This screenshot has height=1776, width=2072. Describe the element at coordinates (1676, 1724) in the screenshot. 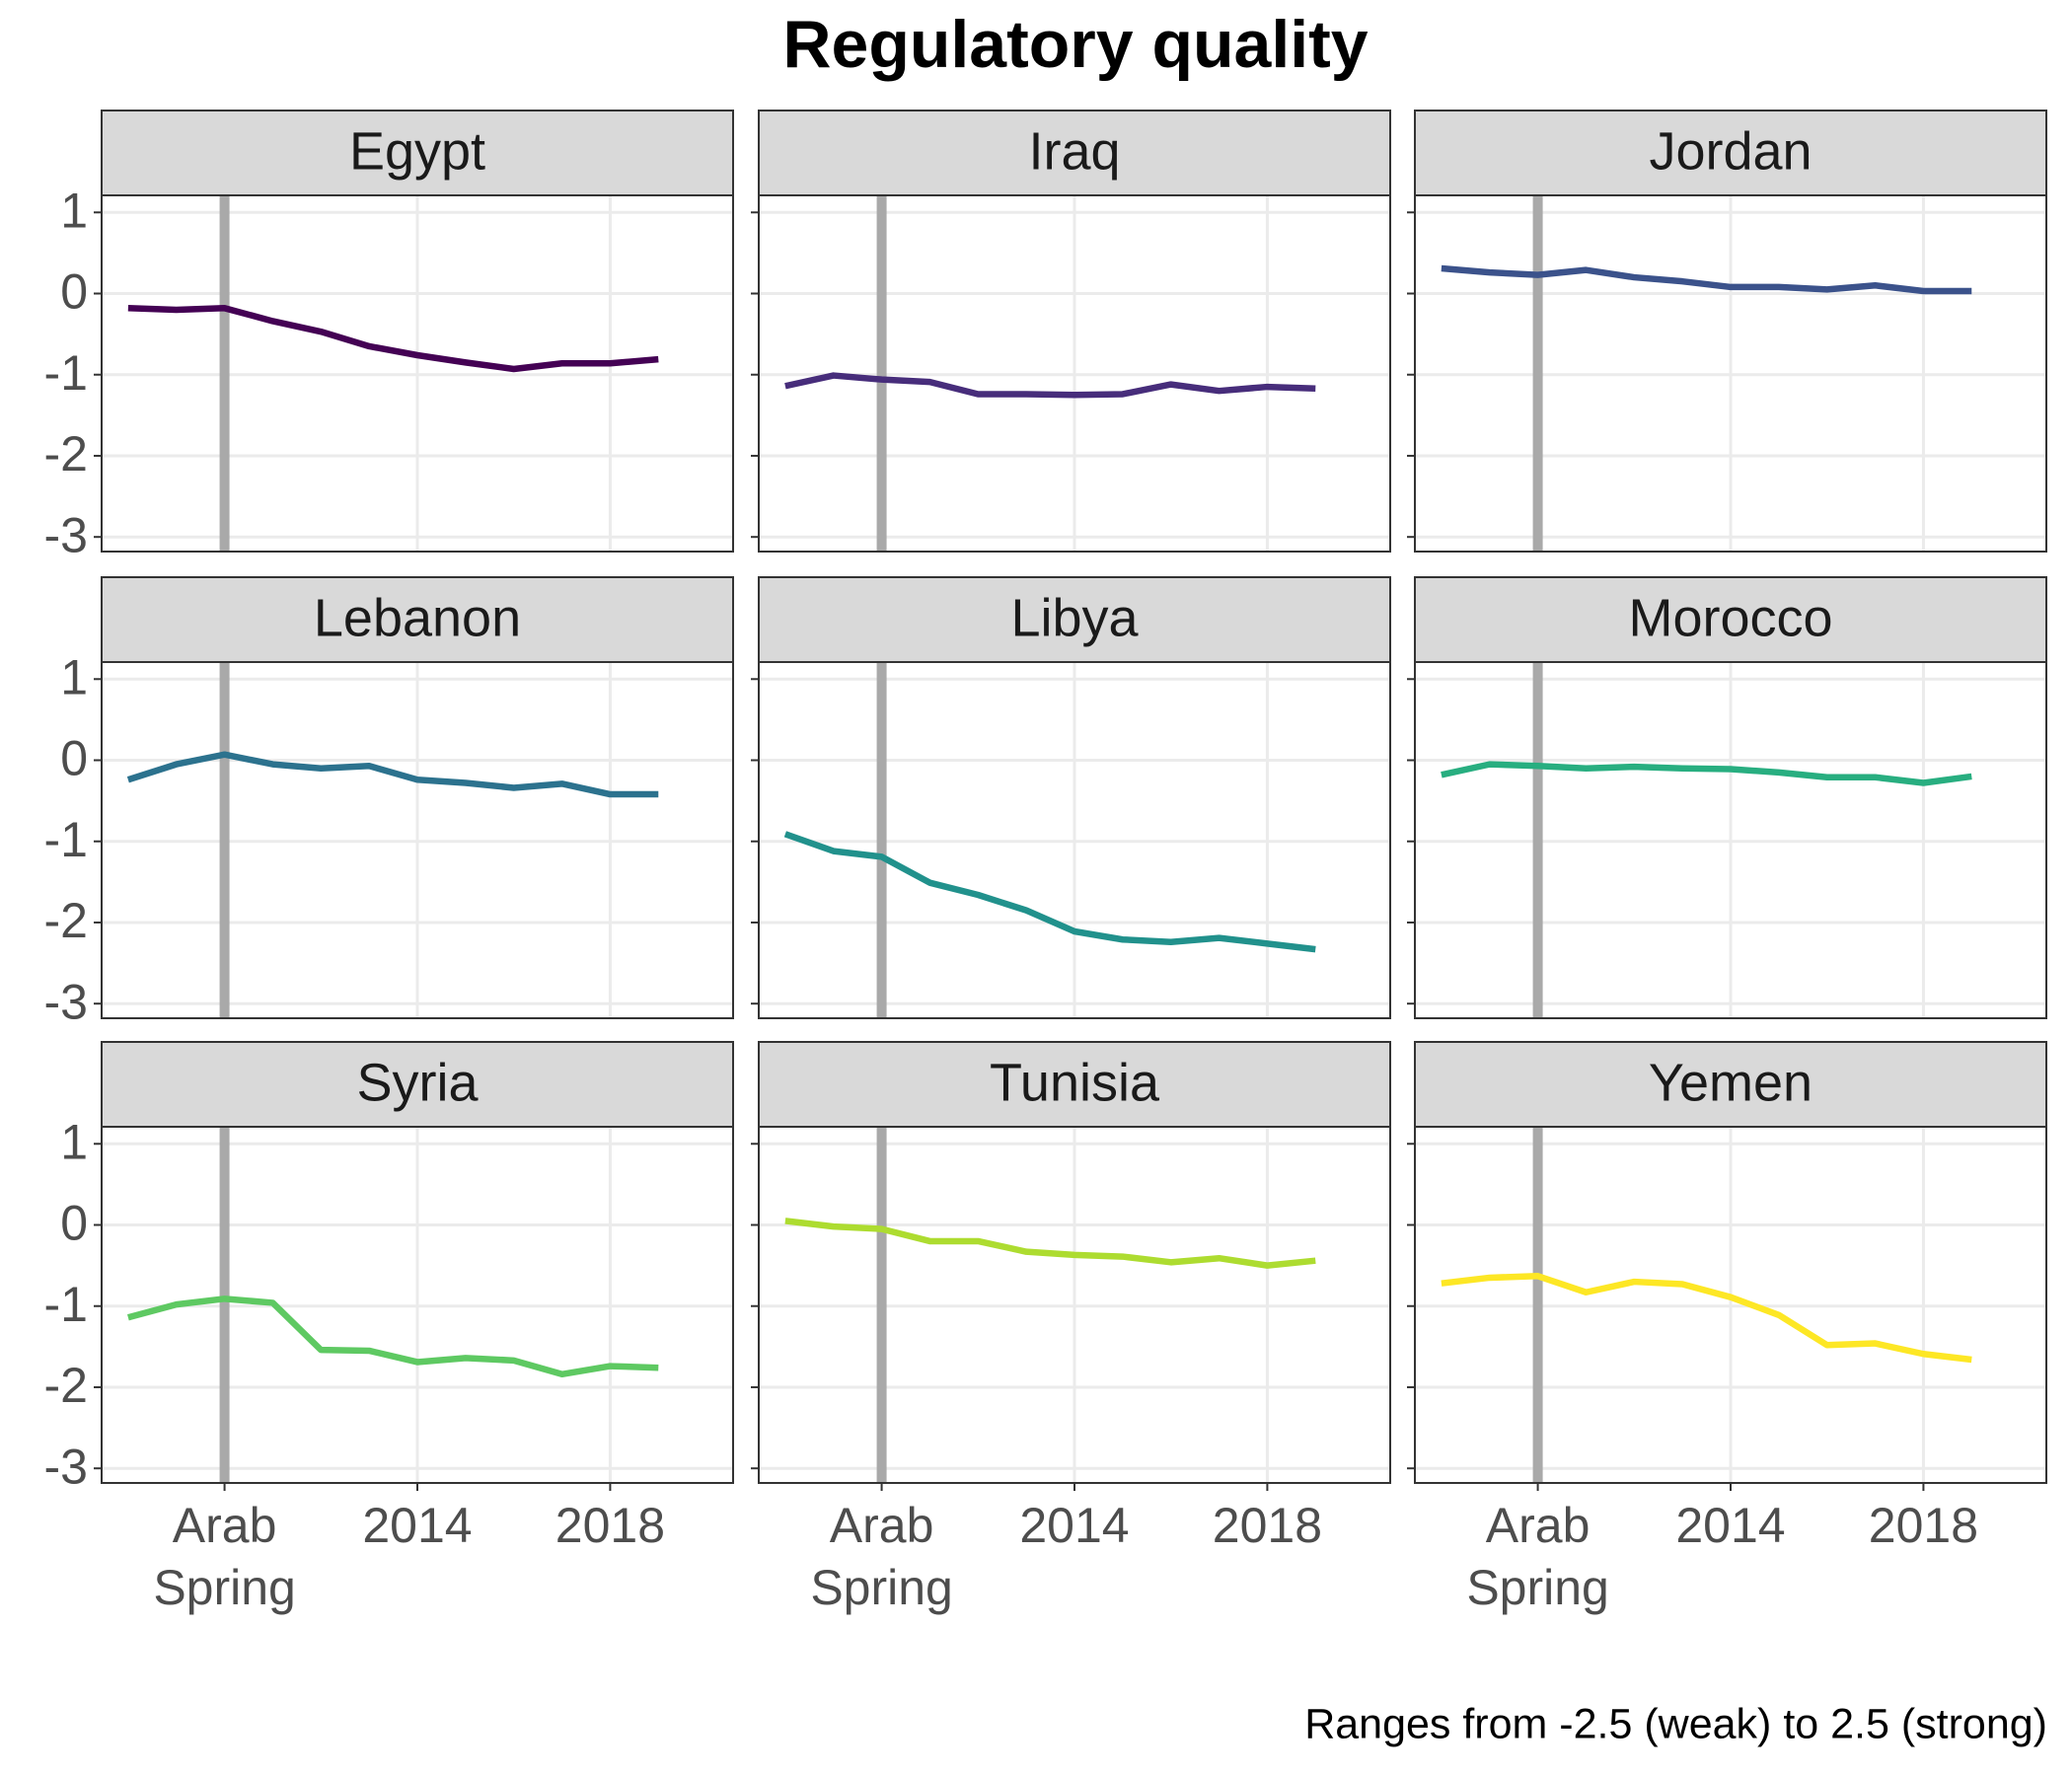

I see `caption: Ranges from -2.5 (weak) to 2.5 (strong)` at that location.